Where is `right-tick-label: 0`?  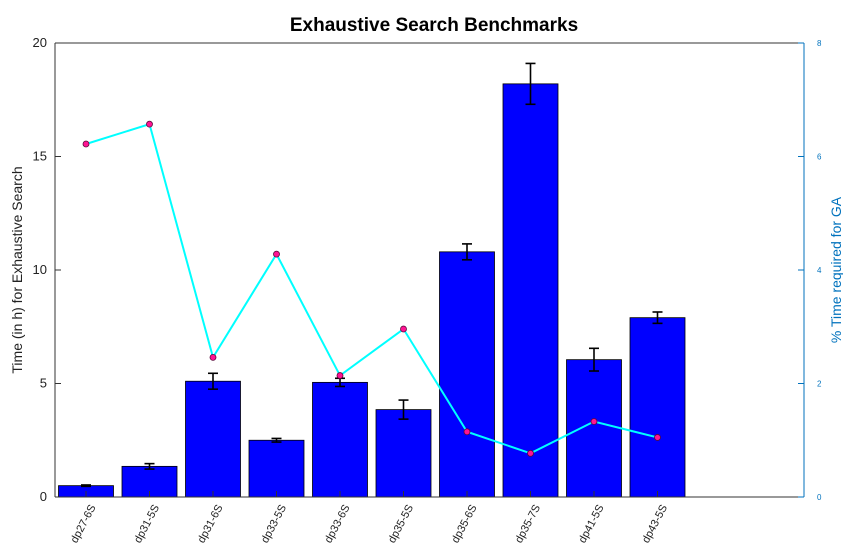
right-tick-label: 0 is located at coordinates (819, 497).